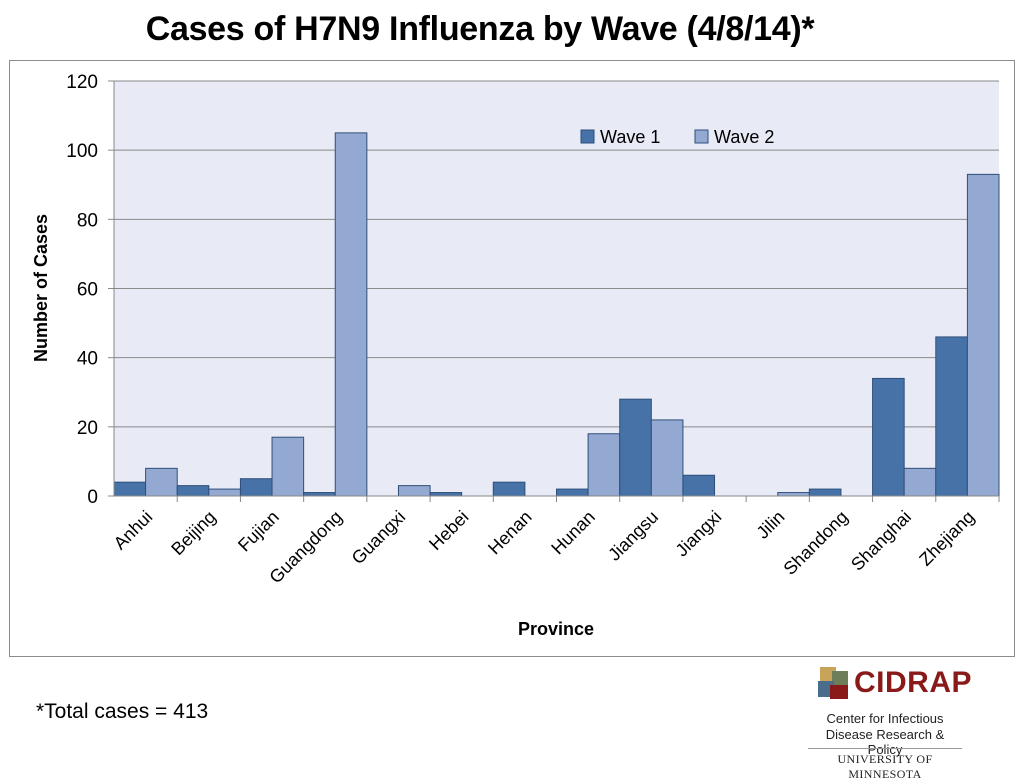  Describe the element at coordinates (87, 220) in the screenshot. I see `y-tick-label: 80` at that location.